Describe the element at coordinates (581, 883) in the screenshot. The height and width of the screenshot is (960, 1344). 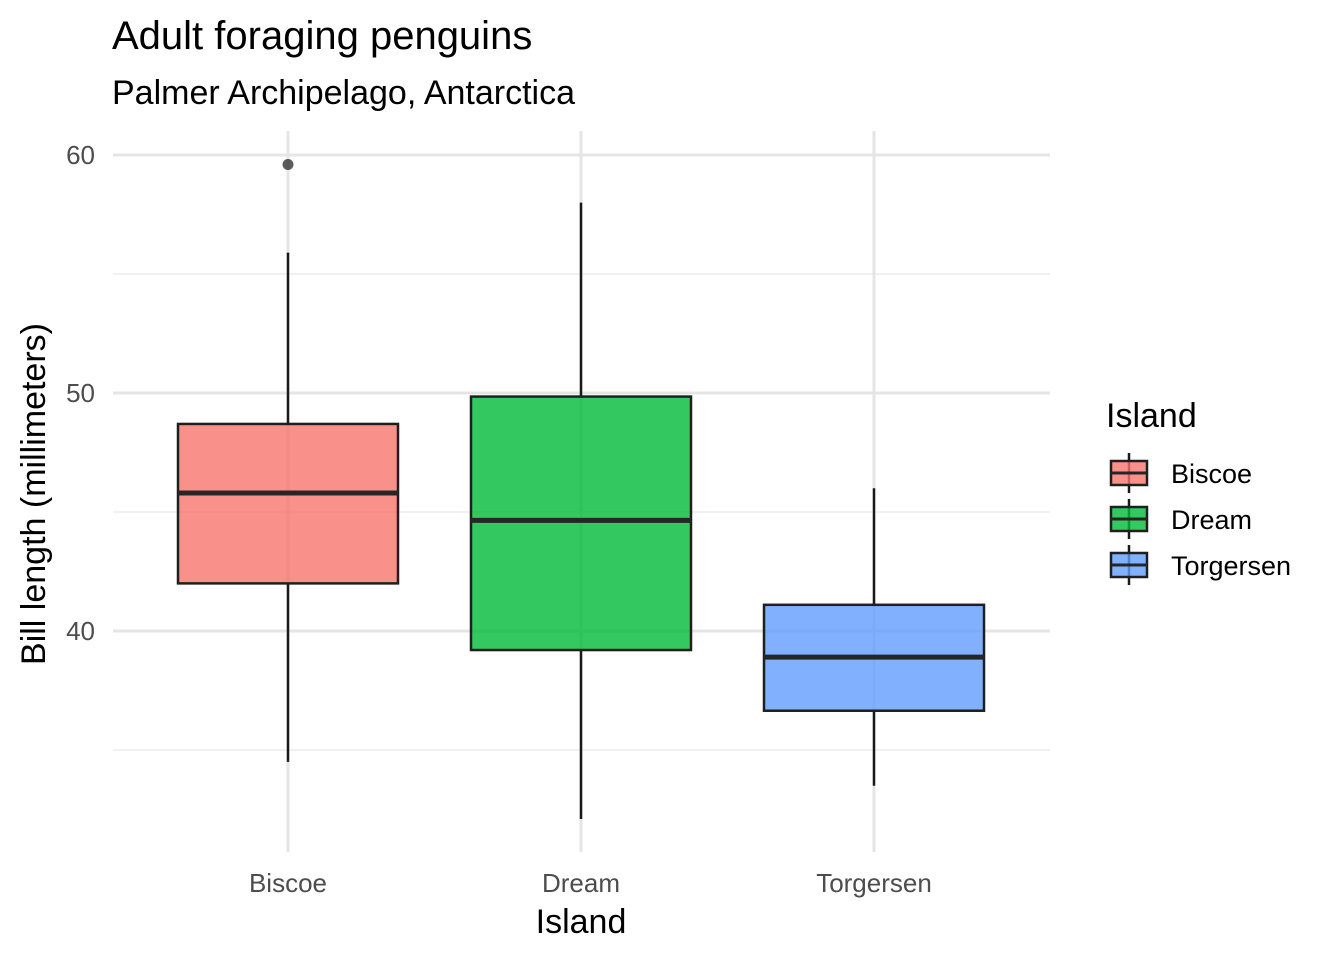
I see `x-tick-label: Dream` at that location.